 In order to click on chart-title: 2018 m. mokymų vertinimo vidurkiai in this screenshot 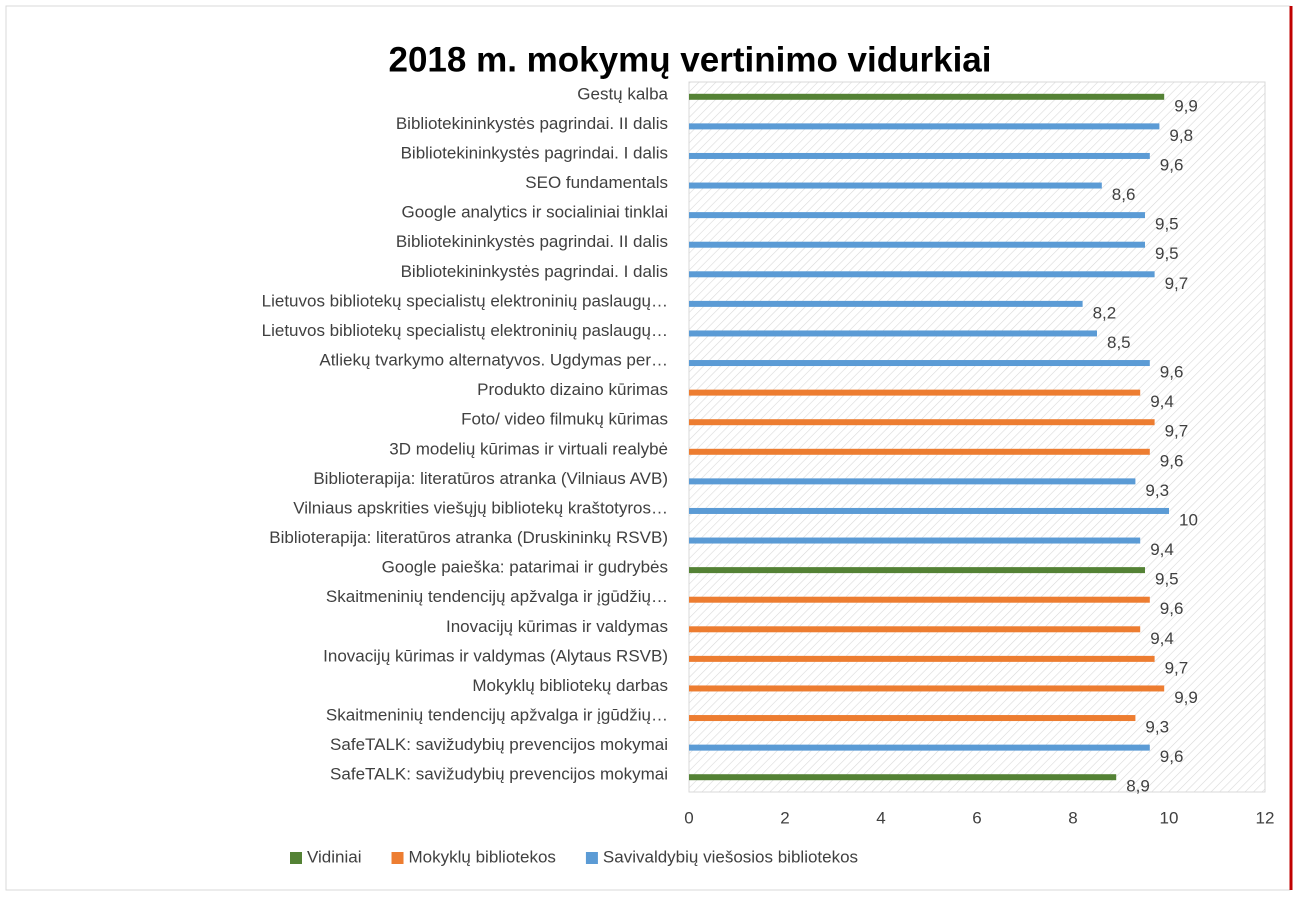, I will do `click(689, 59)`.